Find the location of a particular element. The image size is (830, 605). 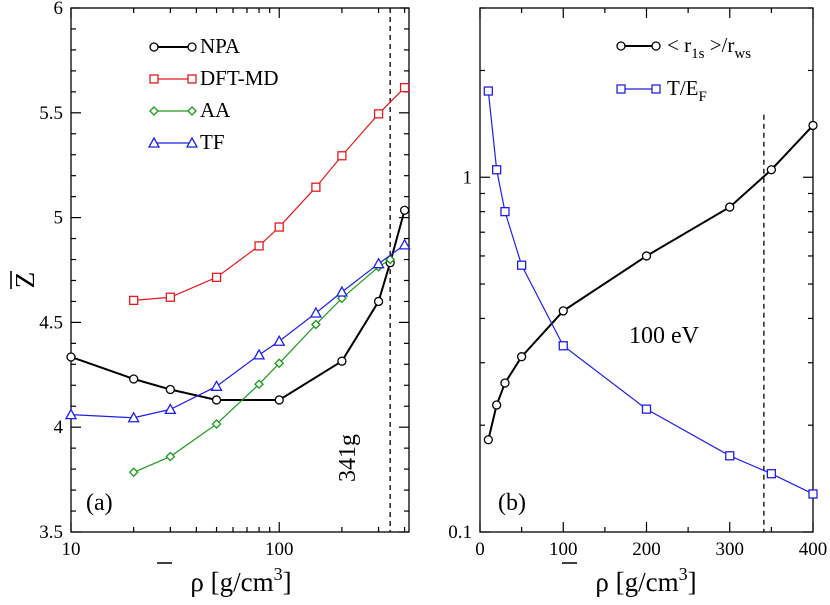

x-axis-title: ρ [g/cm3] is located at coordinates (240, 580).